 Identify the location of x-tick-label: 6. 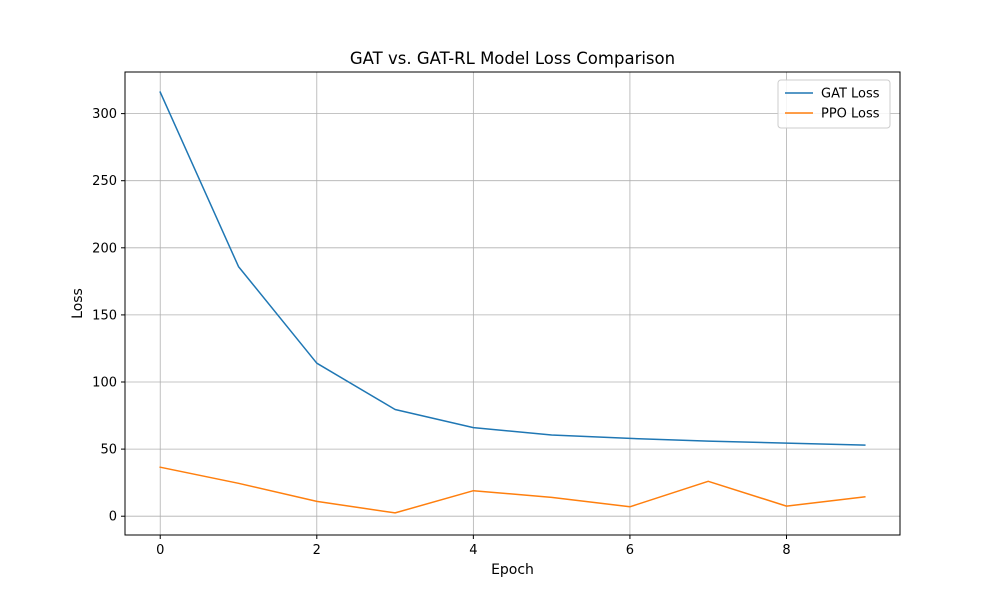
(630, 550).